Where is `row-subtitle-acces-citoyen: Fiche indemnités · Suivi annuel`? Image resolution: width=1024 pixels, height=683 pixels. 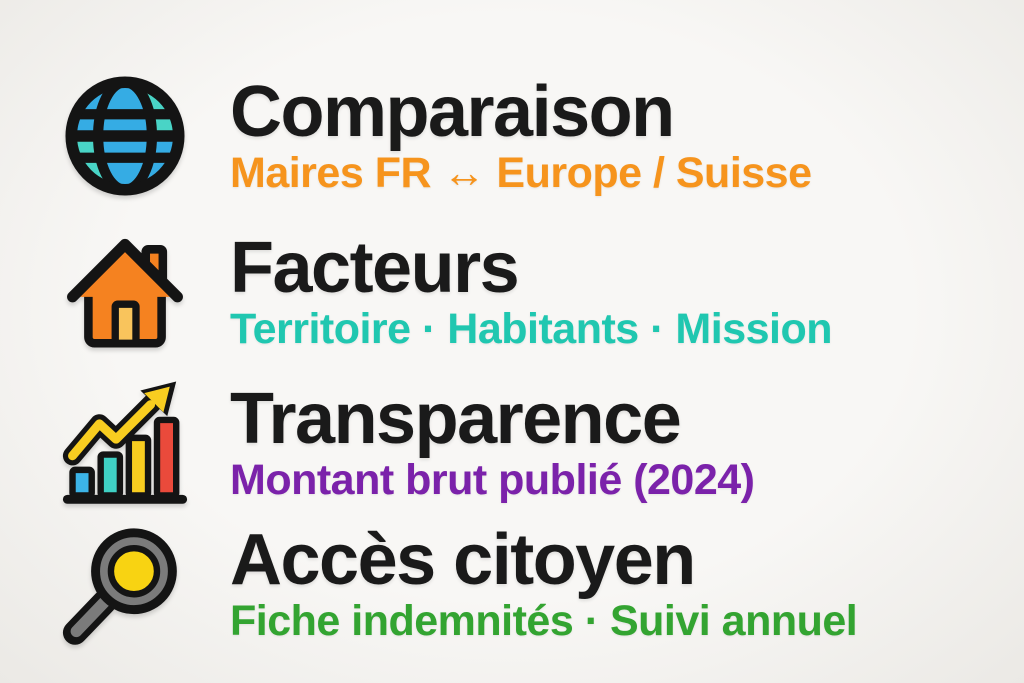 row-subtitle-acces-citoyen: Fiche indemnités · Suivi annuel is located at coordinates (544, 620).